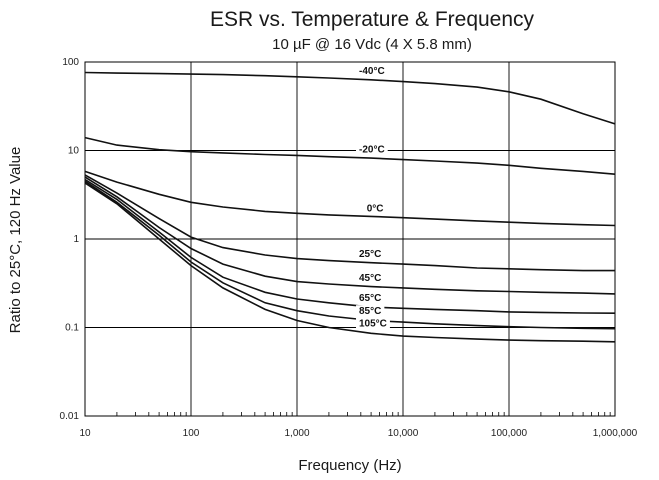  I want to click on series-label: 25°C, so click(370, 254).